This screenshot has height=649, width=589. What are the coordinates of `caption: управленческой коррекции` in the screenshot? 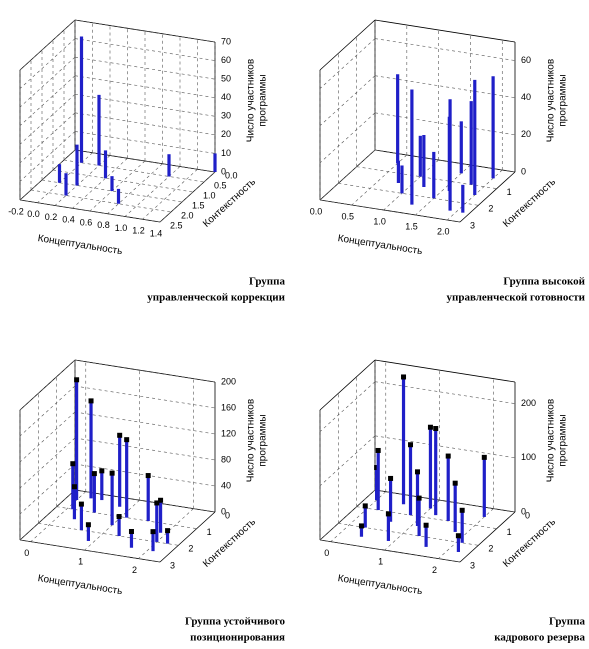 It's located at (216, 298).